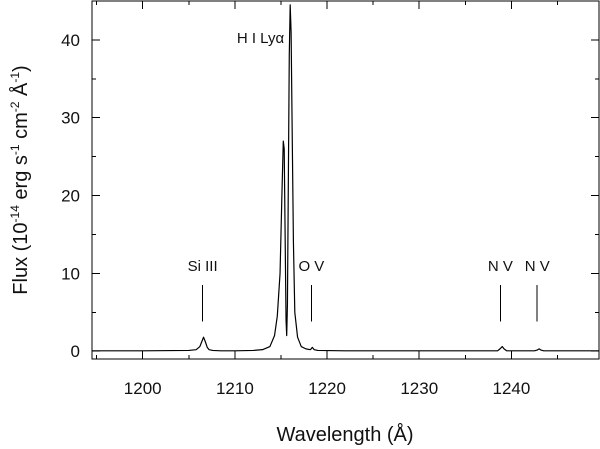 Image resolution: width=600 pixels, height=449 pixels. What do you see at coordinates (327, 388) in the screenshot?
I see `x-tick-label: 1220` at bounding box center [327, 388].